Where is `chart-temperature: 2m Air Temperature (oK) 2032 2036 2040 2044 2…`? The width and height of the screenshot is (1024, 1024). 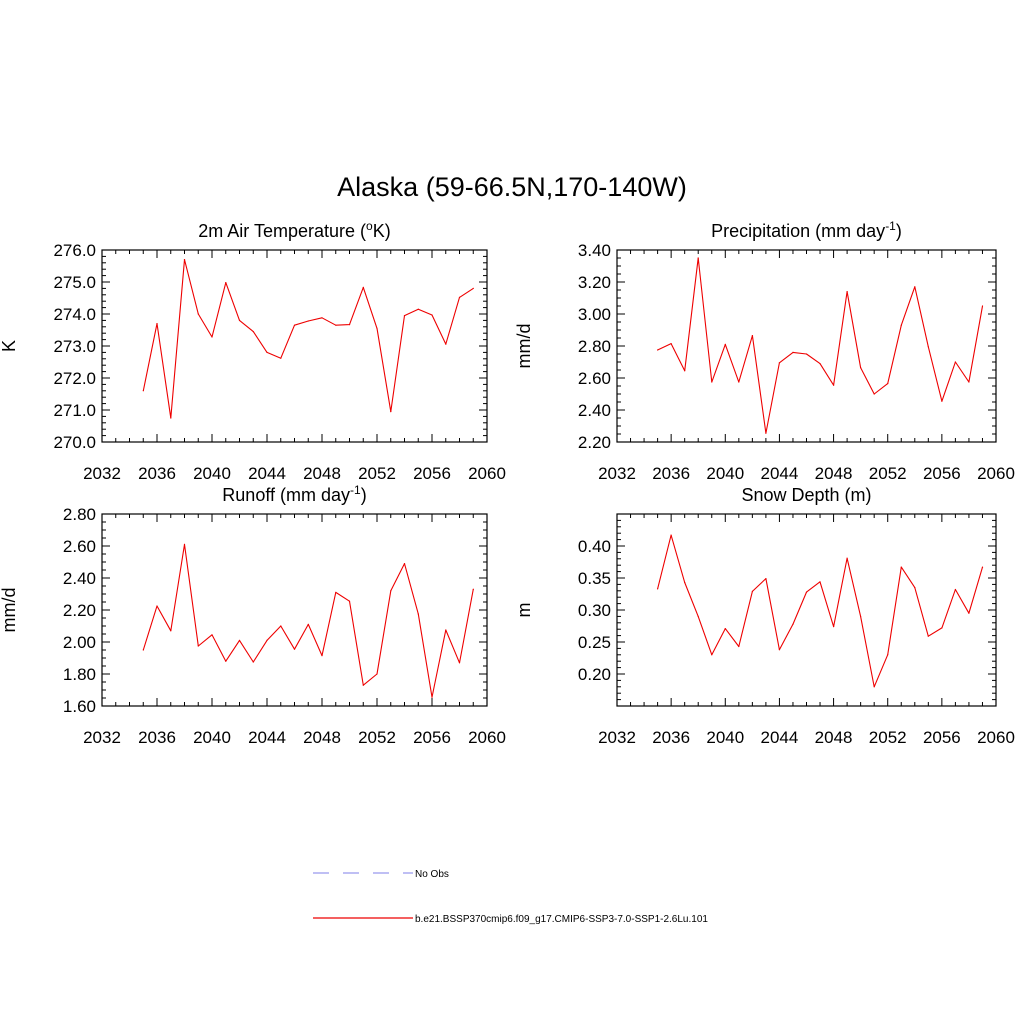 chart-temperature: 2m Air Temperature (oK) 2032 2036 2040 2044 2… is located at coordinates (253, 351).